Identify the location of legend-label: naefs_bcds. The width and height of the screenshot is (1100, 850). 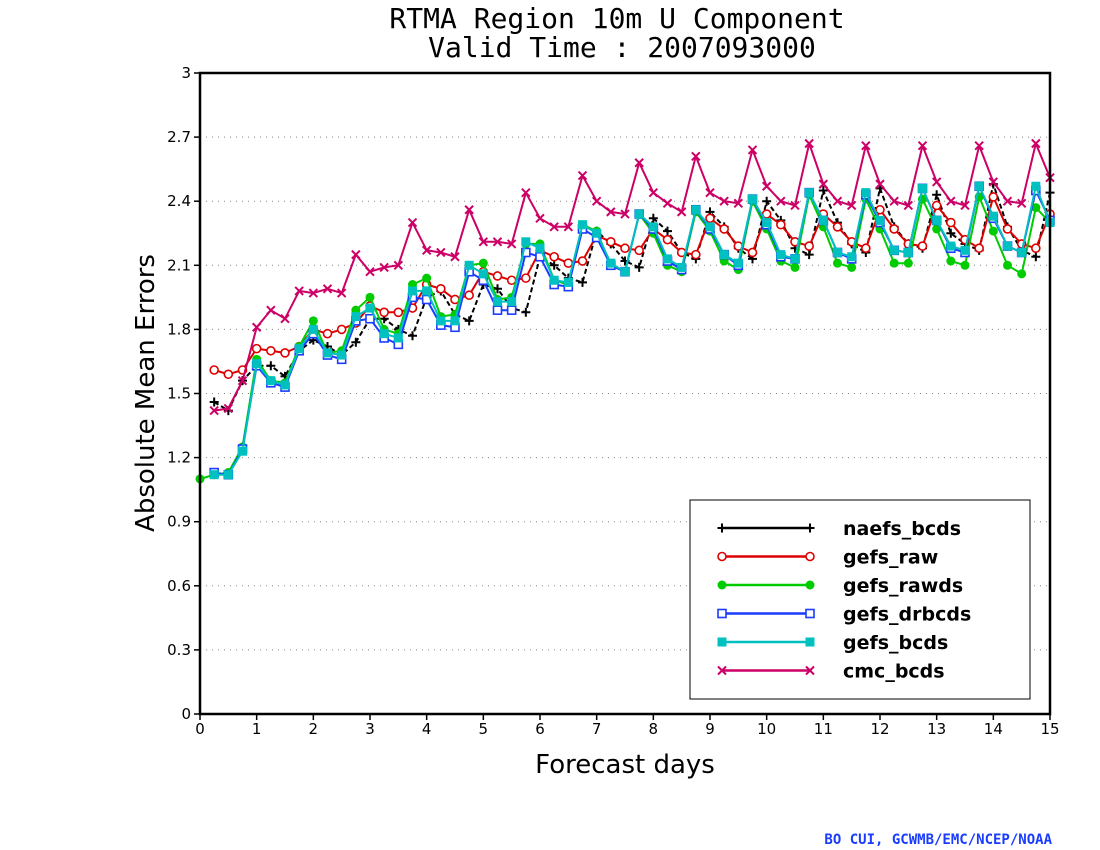
(902, 529).